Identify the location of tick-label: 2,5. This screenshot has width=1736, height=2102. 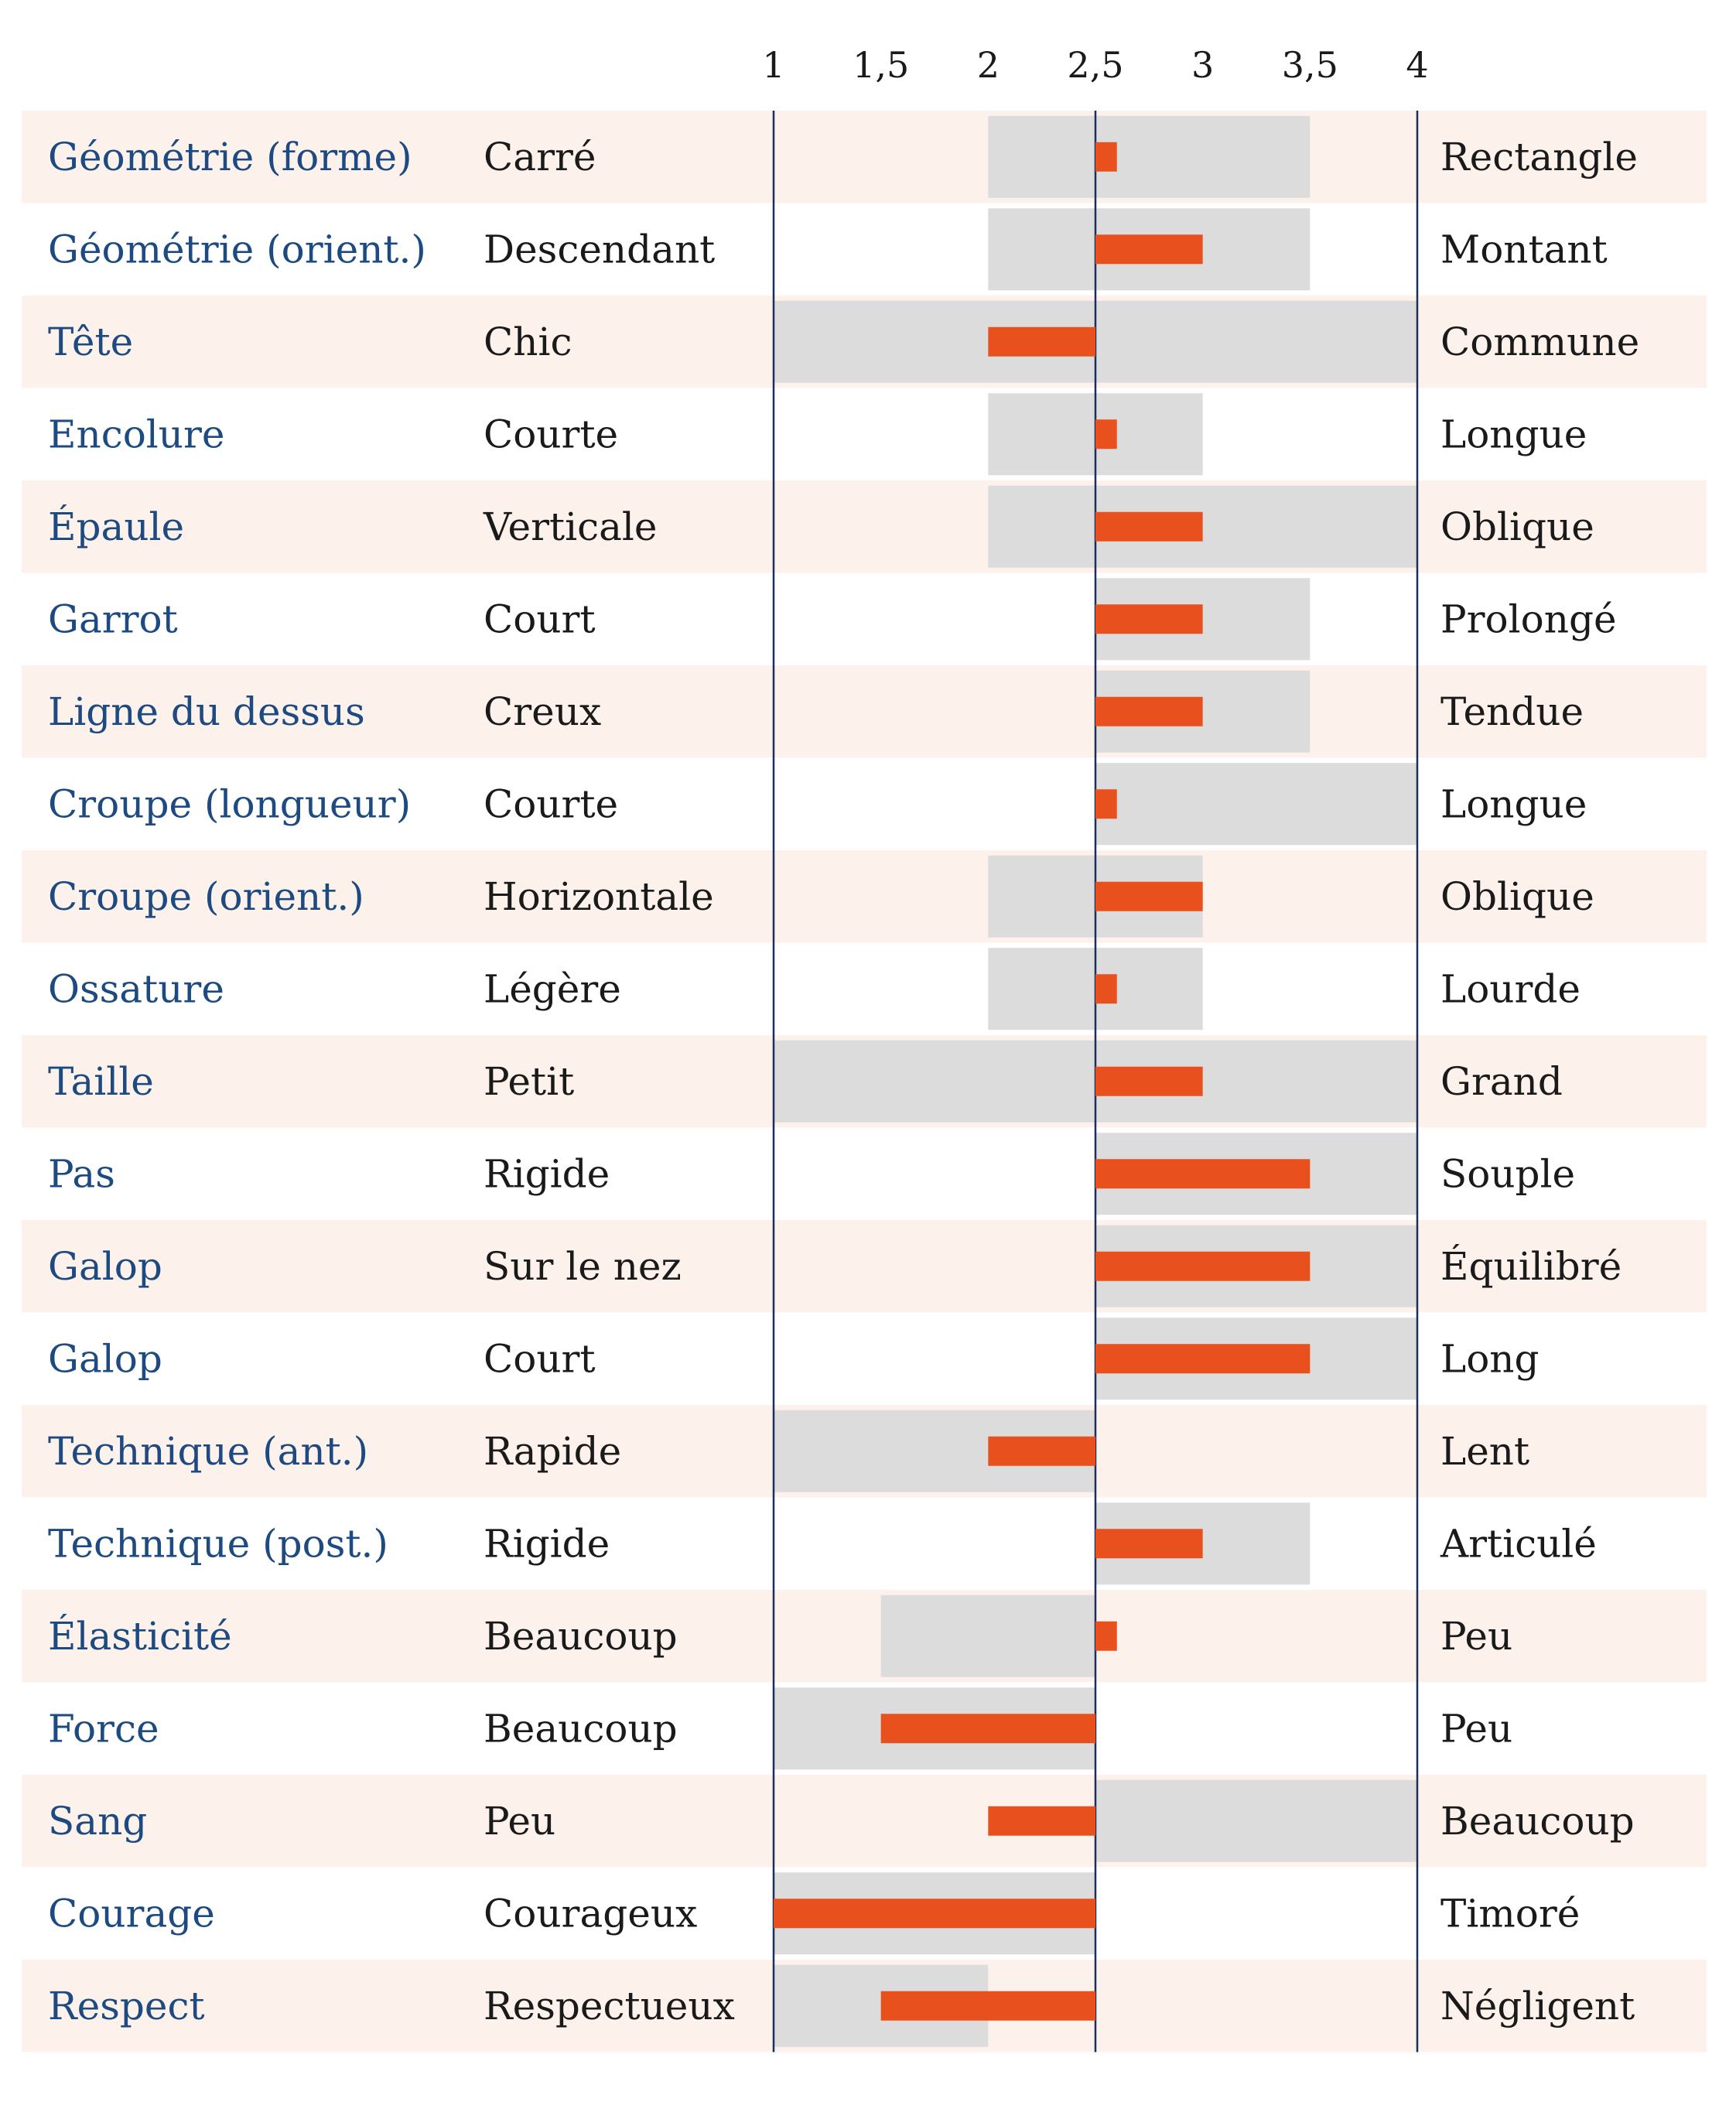
(1095, 65).